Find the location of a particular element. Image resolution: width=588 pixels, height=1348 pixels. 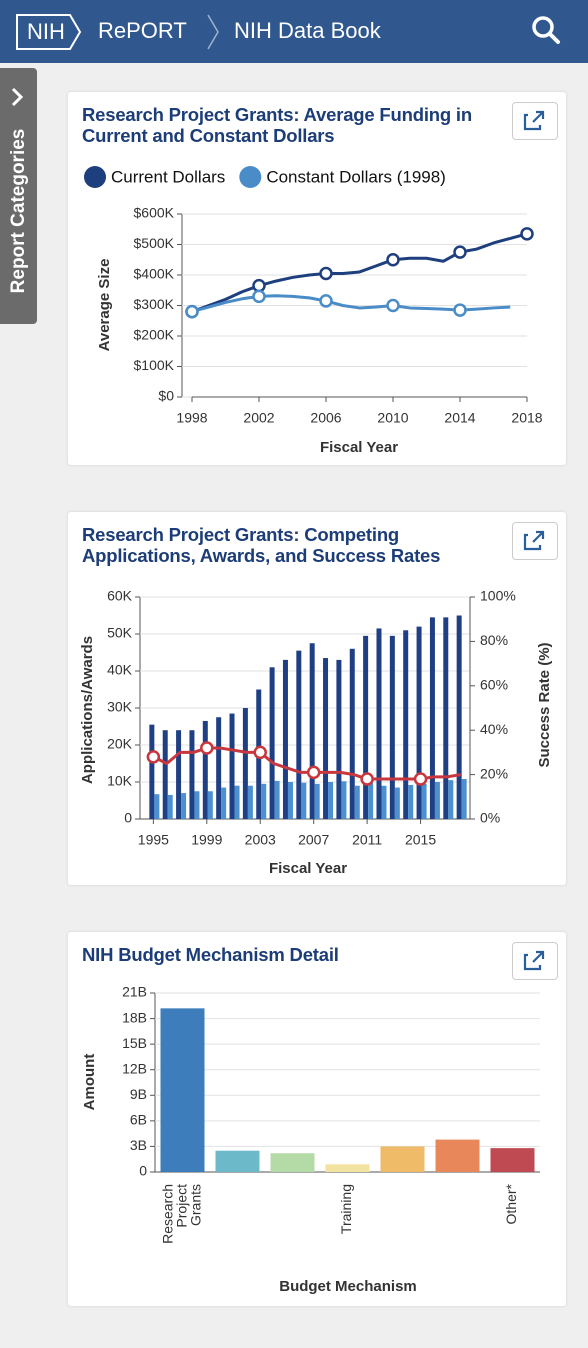

sidebar-tab: Report Categories is located at coordinates (18, 196).